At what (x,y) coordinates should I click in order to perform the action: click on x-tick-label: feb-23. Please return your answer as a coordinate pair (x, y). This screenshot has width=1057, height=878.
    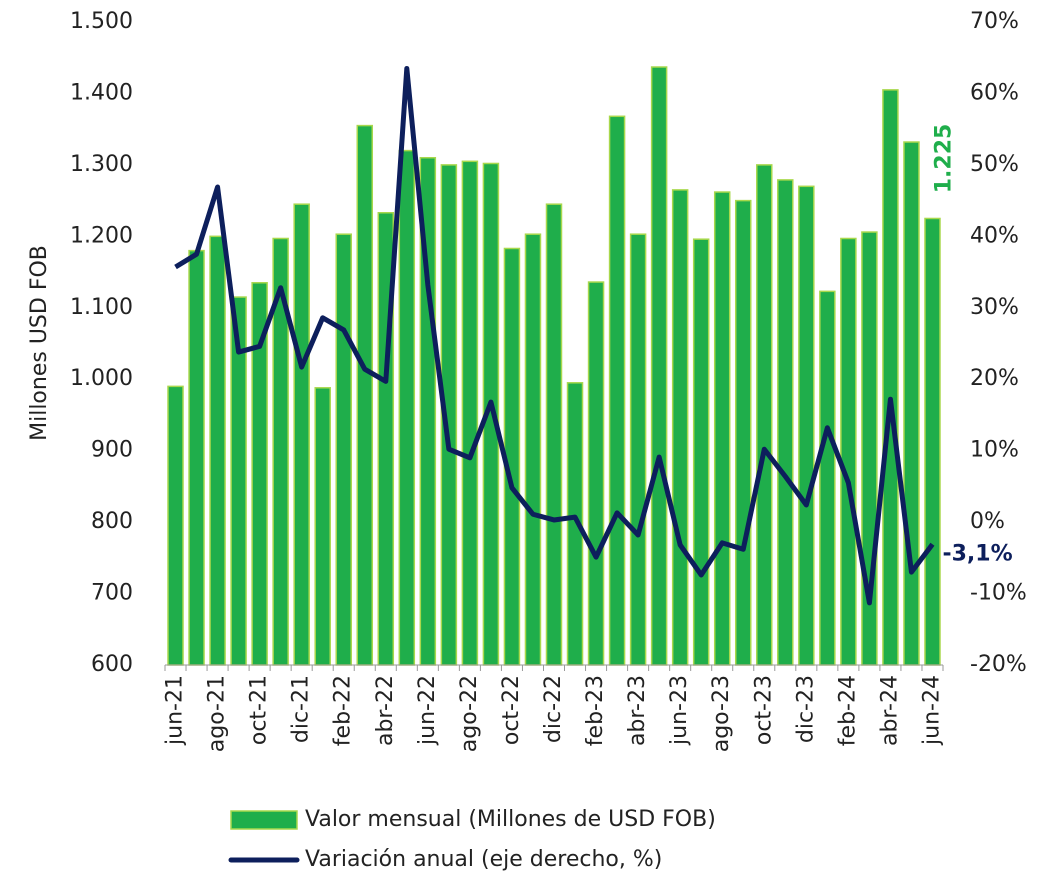
    Looking at the image, I should click on (595, 710).